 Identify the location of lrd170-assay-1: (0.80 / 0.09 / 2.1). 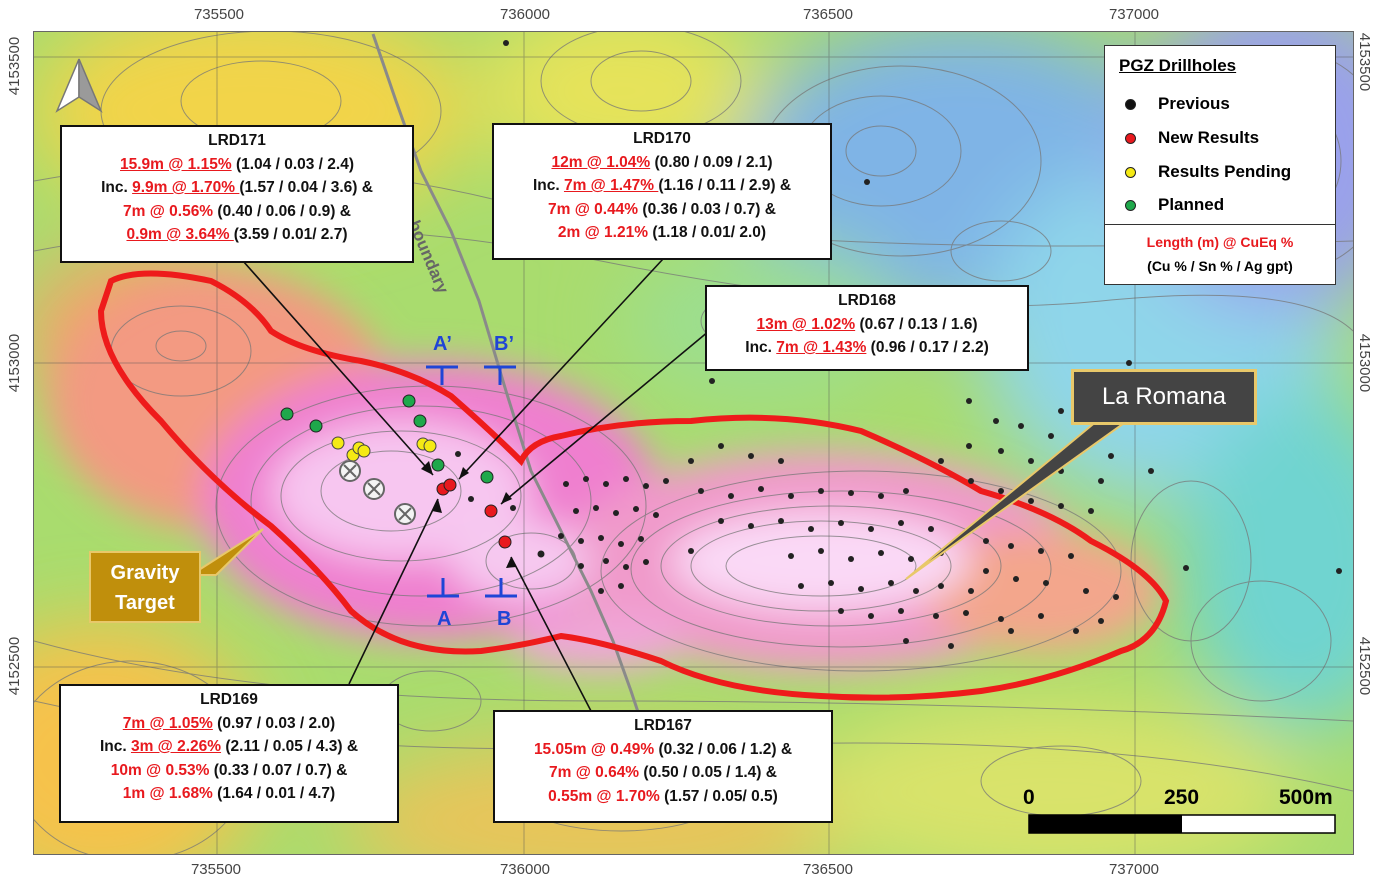
(711, 162).